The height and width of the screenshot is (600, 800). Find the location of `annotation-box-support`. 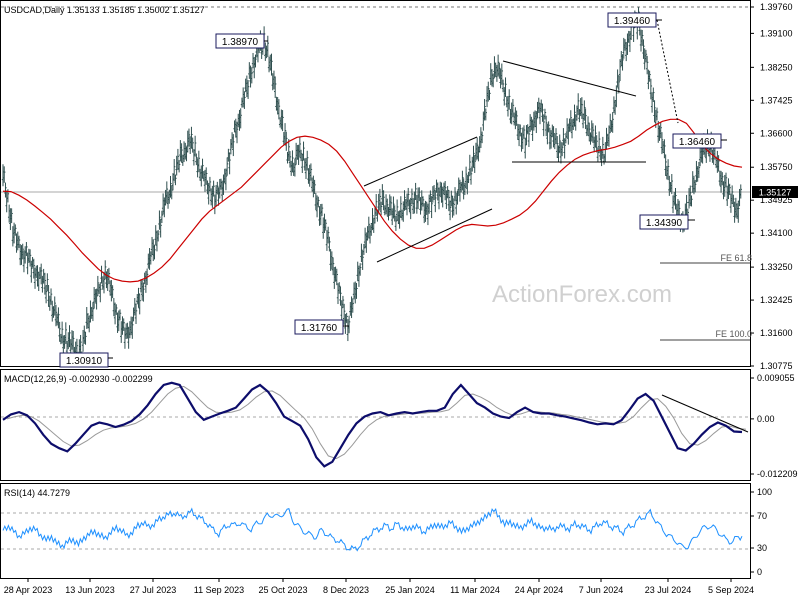

annotation-box-support is located at coordinates (664, 222).